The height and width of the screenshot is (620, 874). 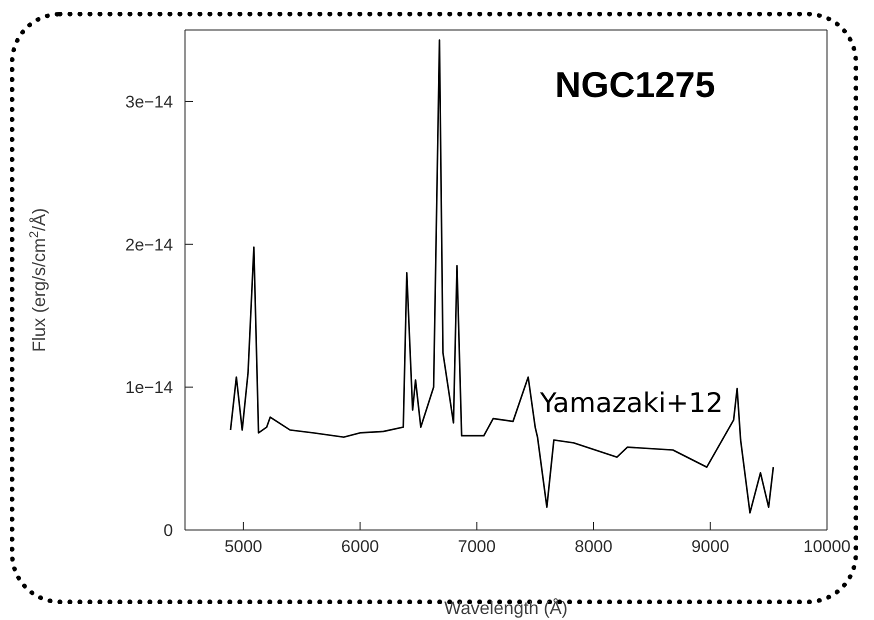 I want to click on x-tick-label: 7000, so click(x=477, y=546).